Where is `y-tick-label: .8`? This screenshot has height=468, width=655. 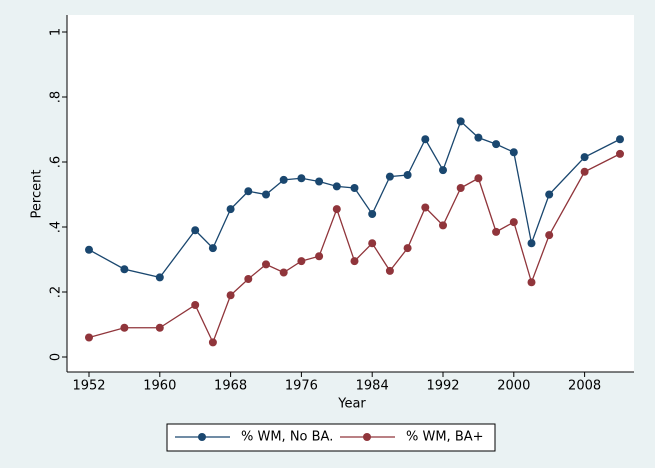 y-tick-label: .8 is located at coordinates (56, 97).